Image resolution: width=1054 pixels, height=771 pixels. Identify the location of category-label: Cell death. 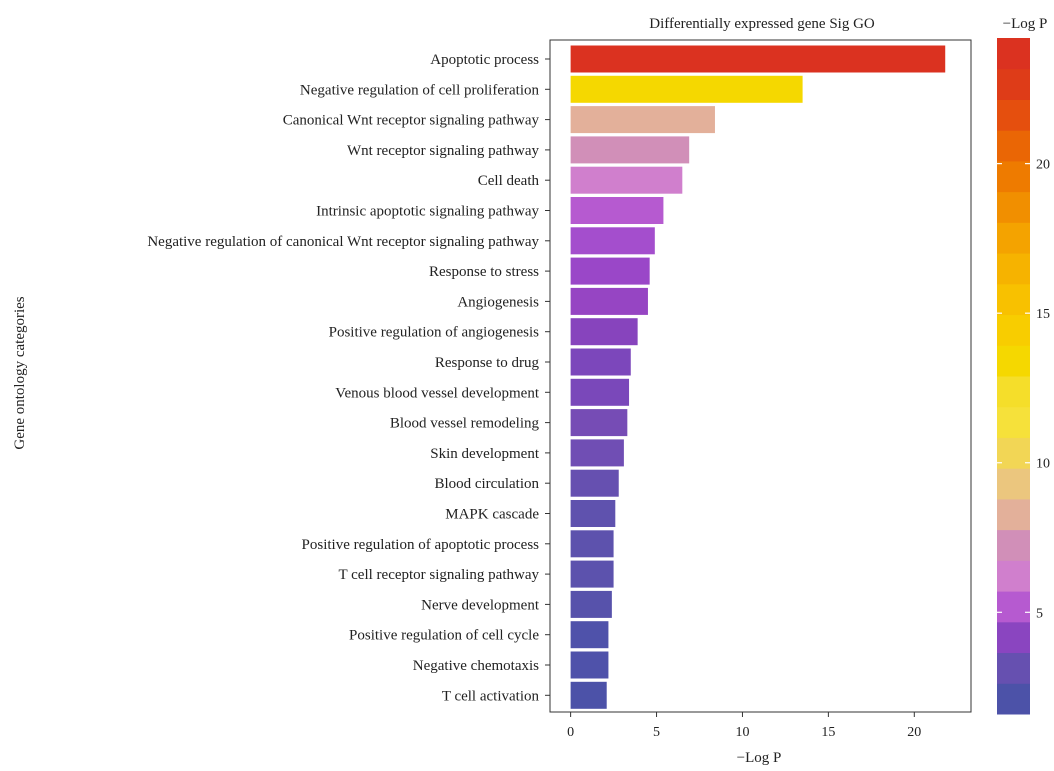
(509, 181).